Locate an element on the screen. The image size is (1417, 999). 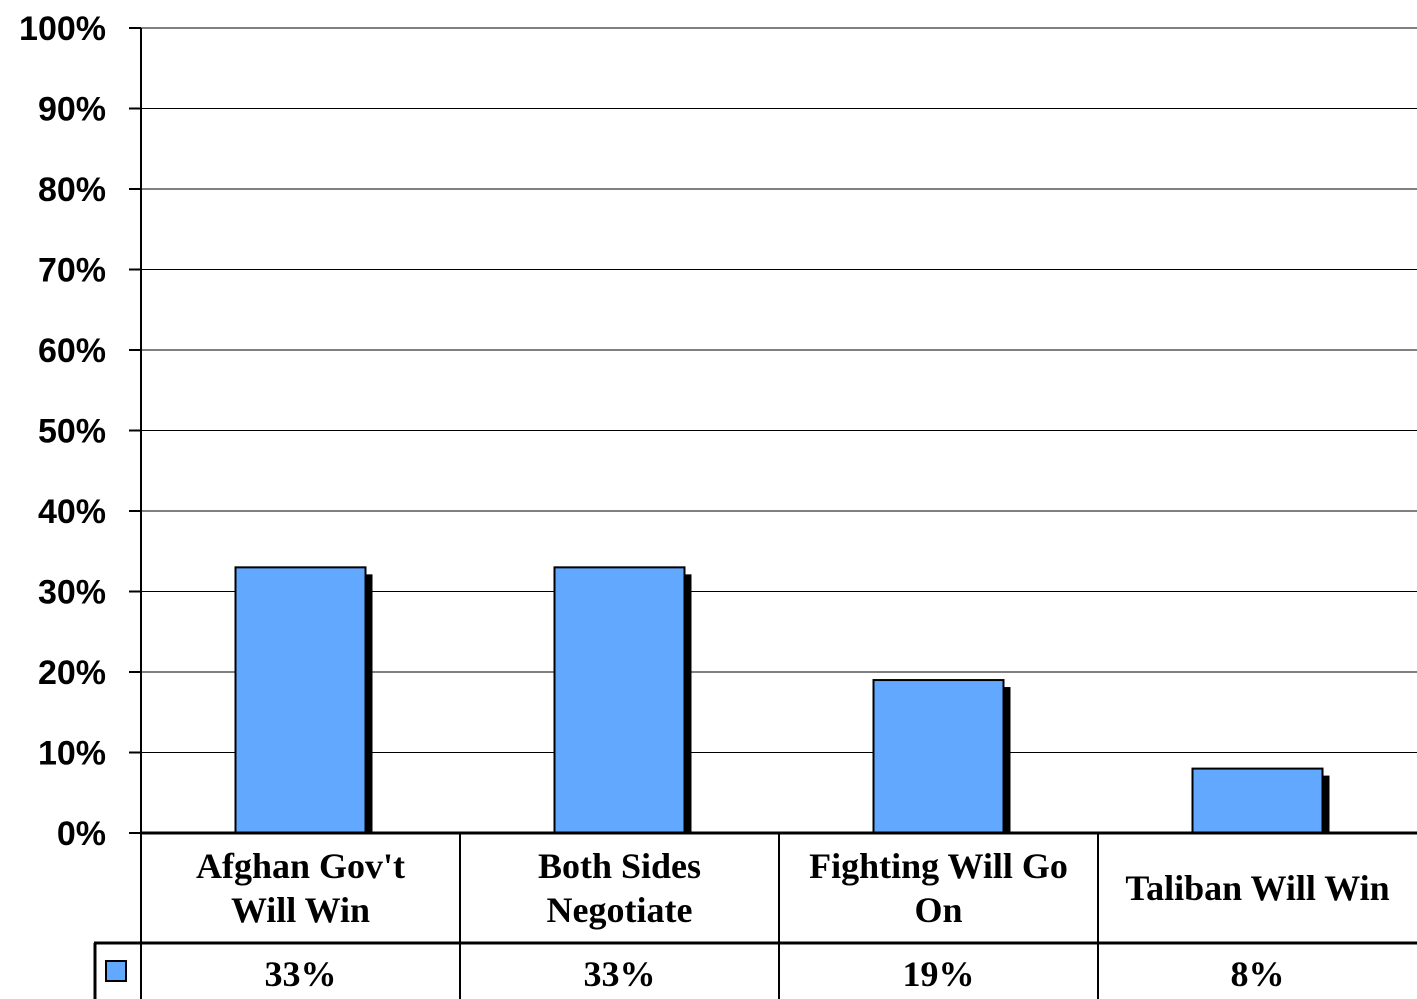
y-axis: 0% 10% 20% 30% 40% 50% 60% 70% 80% 90% 100% is located at coordinates (80, 504).